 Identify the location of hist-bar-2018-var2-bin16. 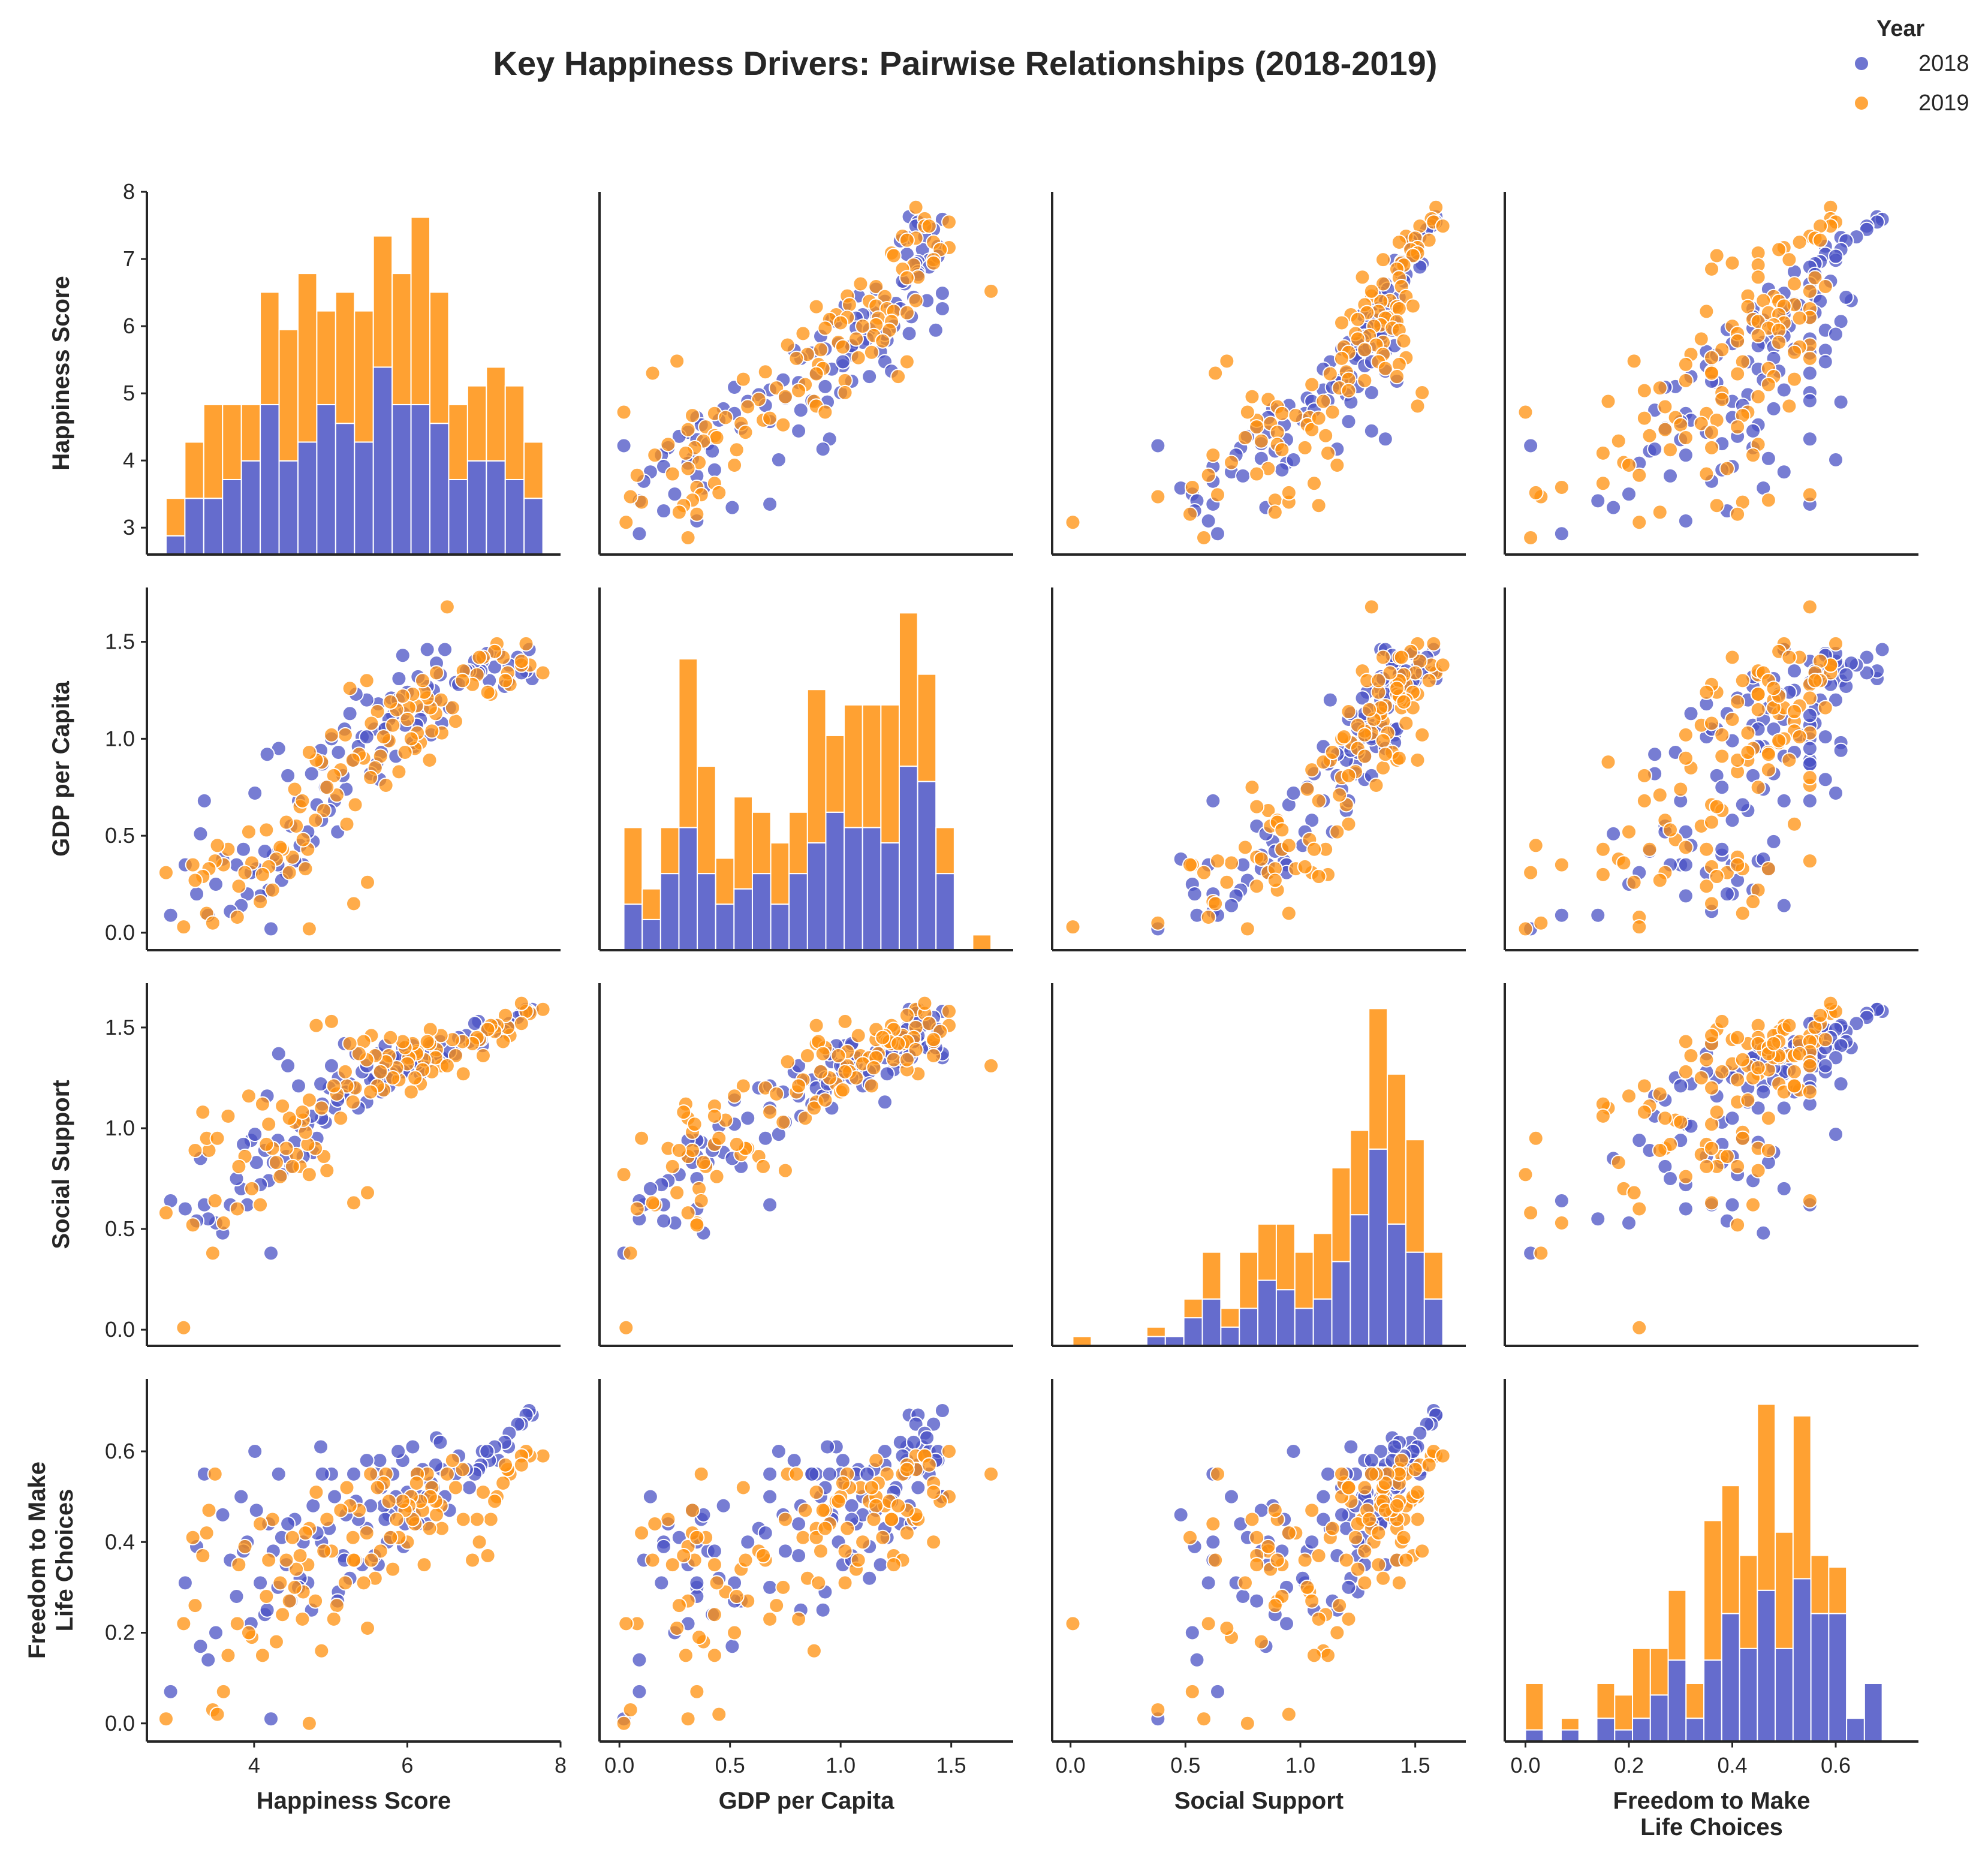
(1378, 1247).